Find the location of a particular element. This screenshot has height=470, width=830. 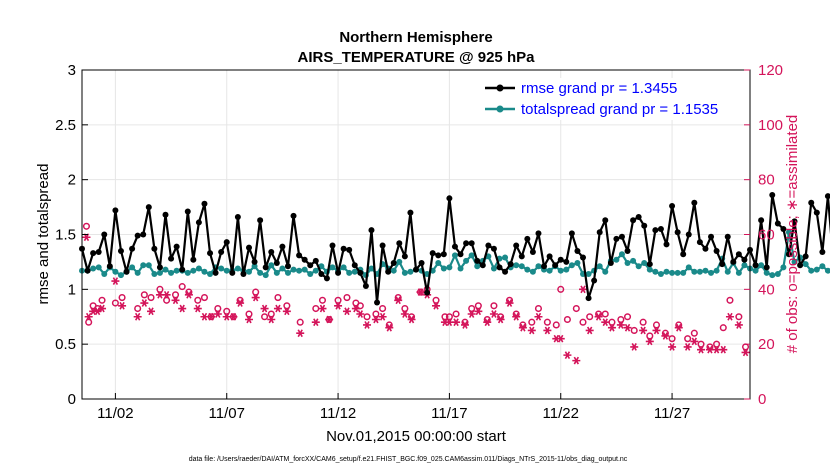

legend-box is located at coordinates (611, 99).